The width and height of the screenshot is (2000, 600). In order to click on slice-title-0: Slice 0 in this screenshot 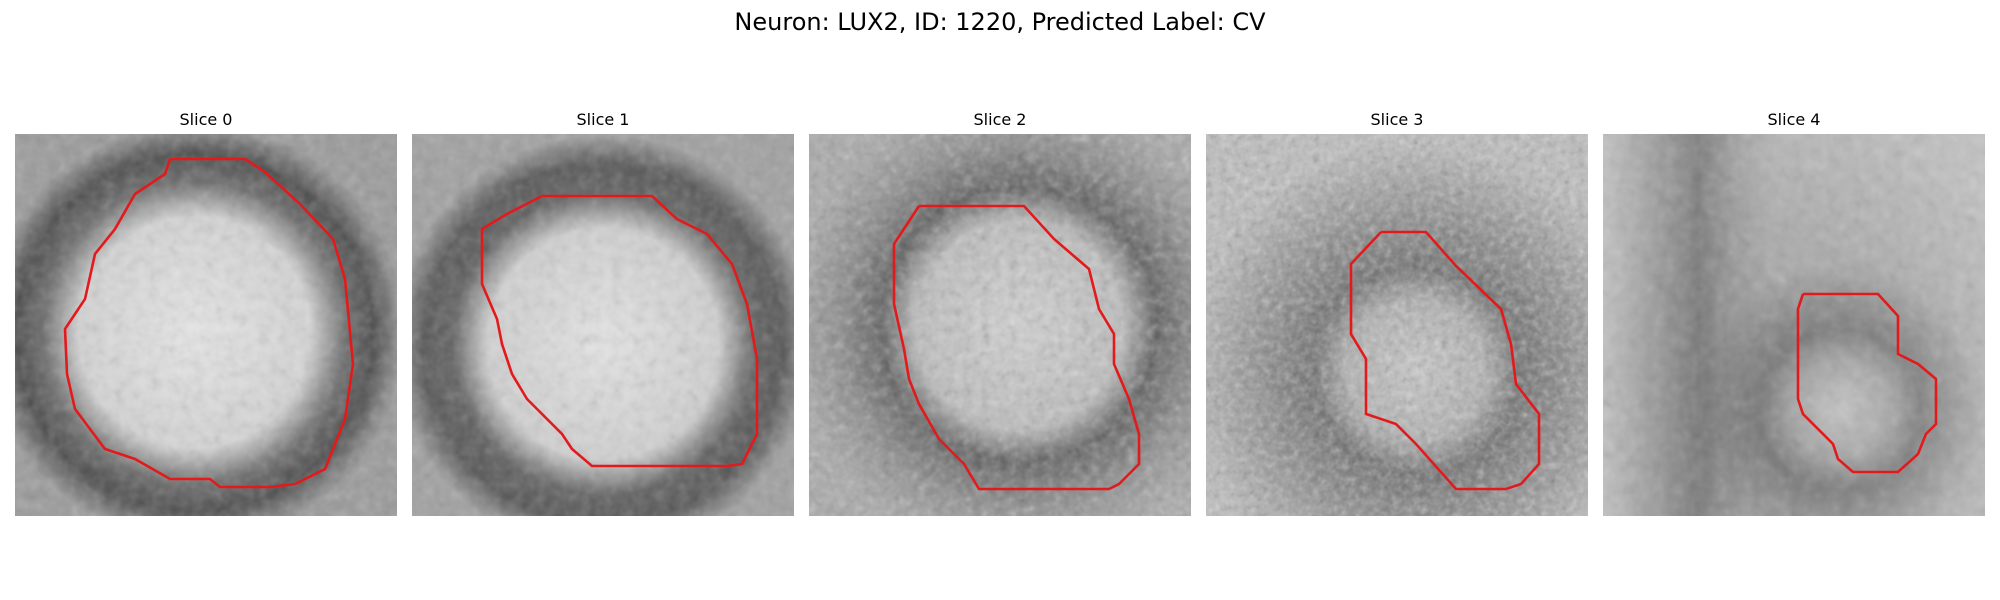, I will do `click(206, 119)`.